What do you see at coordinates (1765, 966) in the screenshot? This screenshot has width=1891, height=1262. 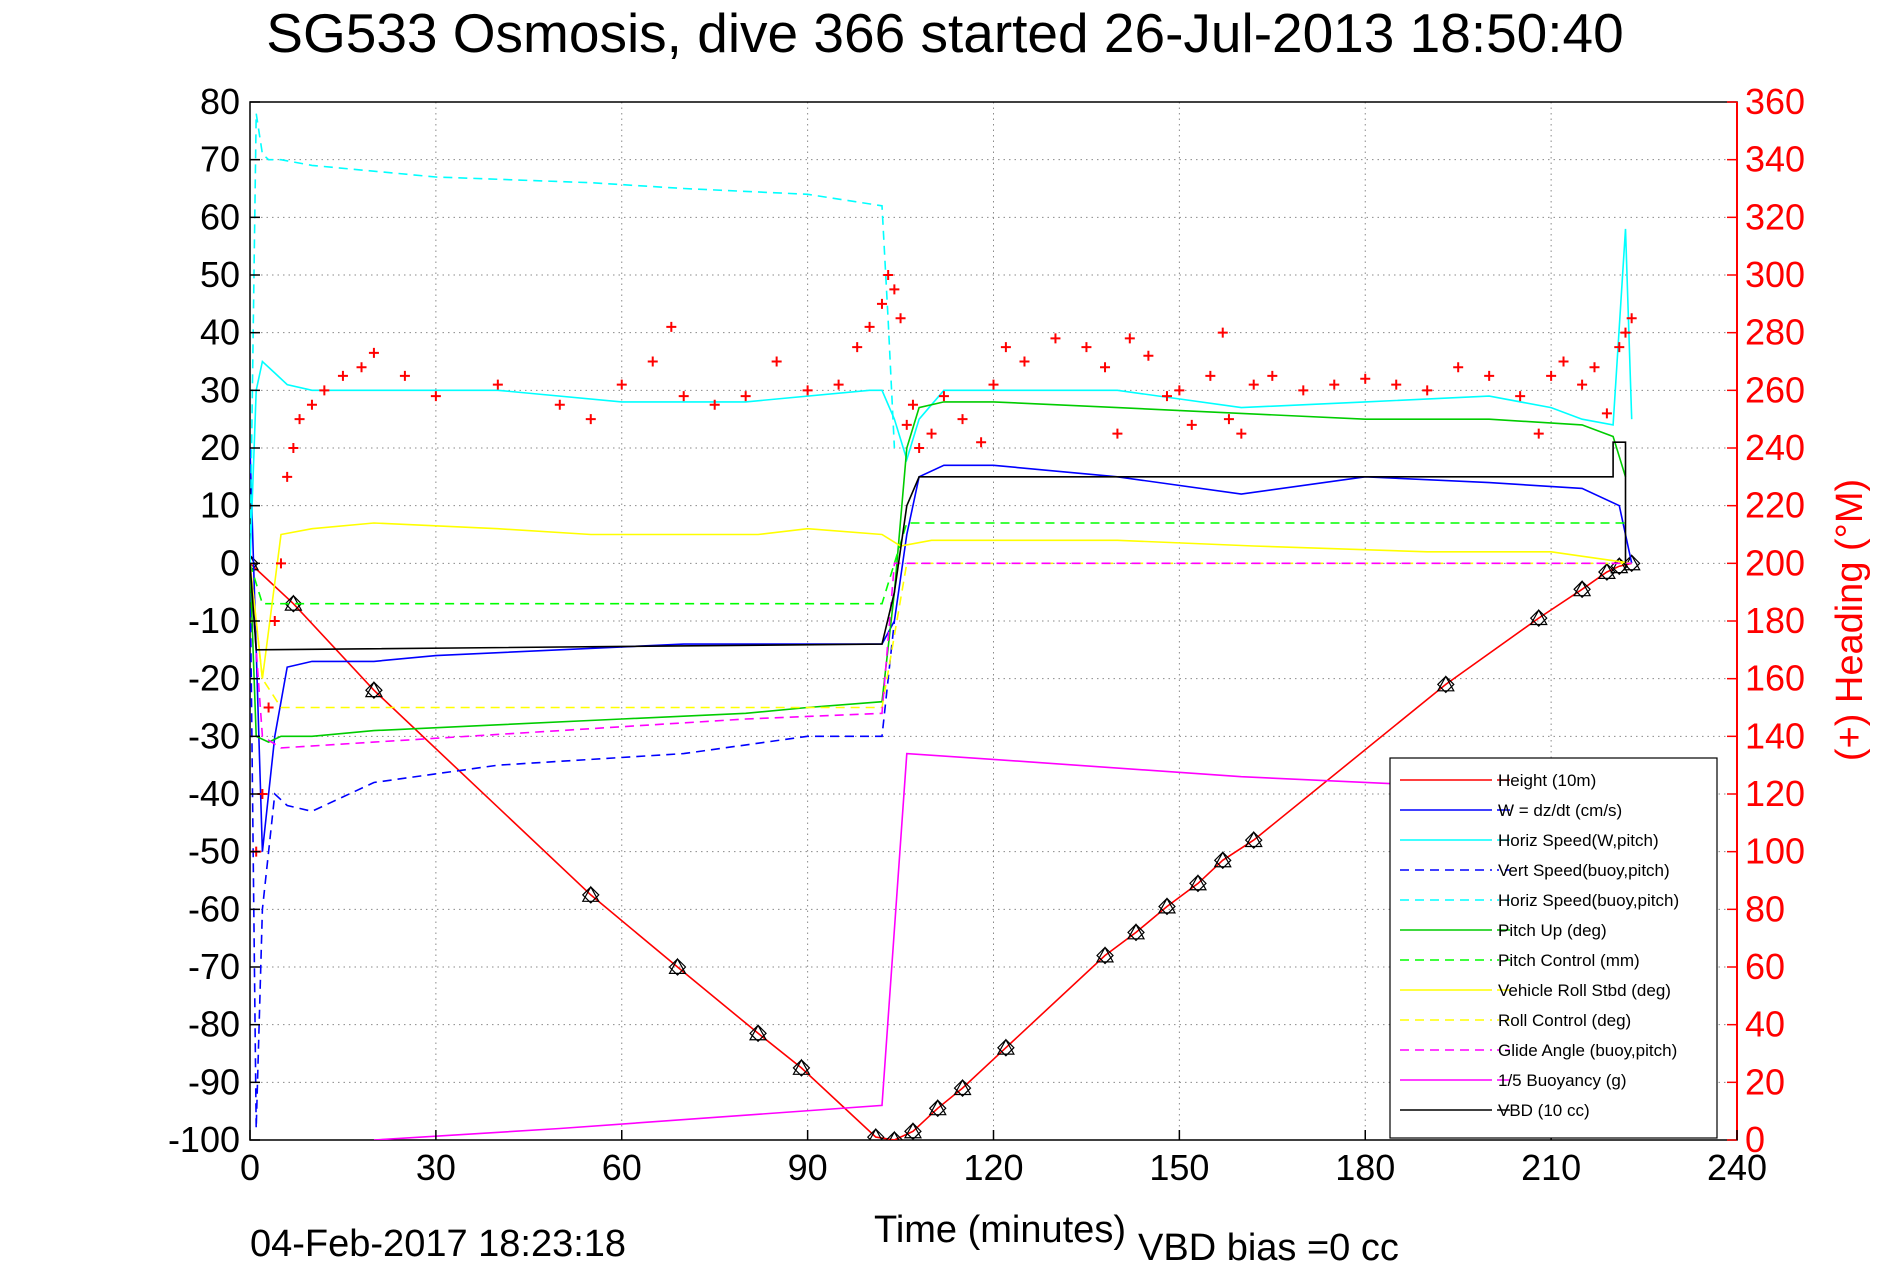 I see `y2-tick-label: 60` at bounding box center [1765, 966].